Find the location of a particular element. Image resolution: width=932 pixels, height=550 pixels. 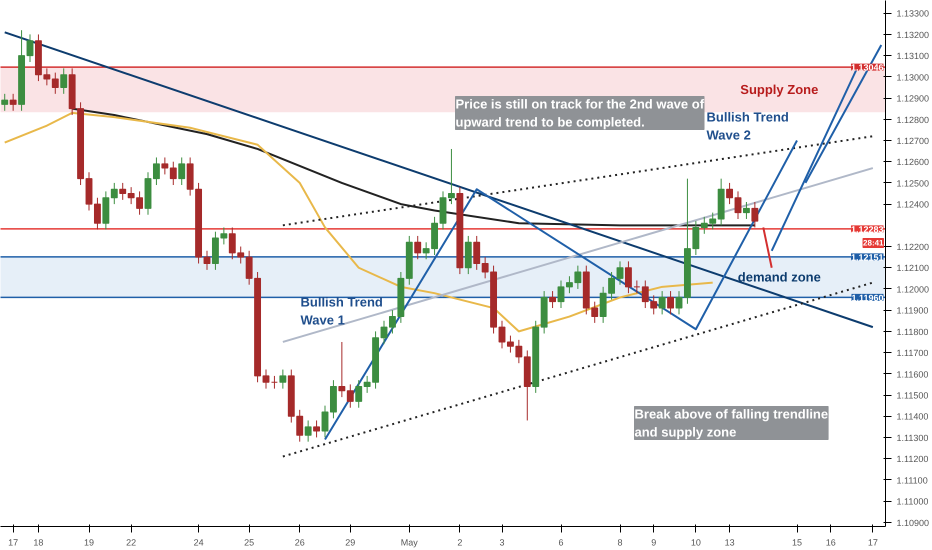

x-tick-label: 18 is located at coordinates (38, 543).